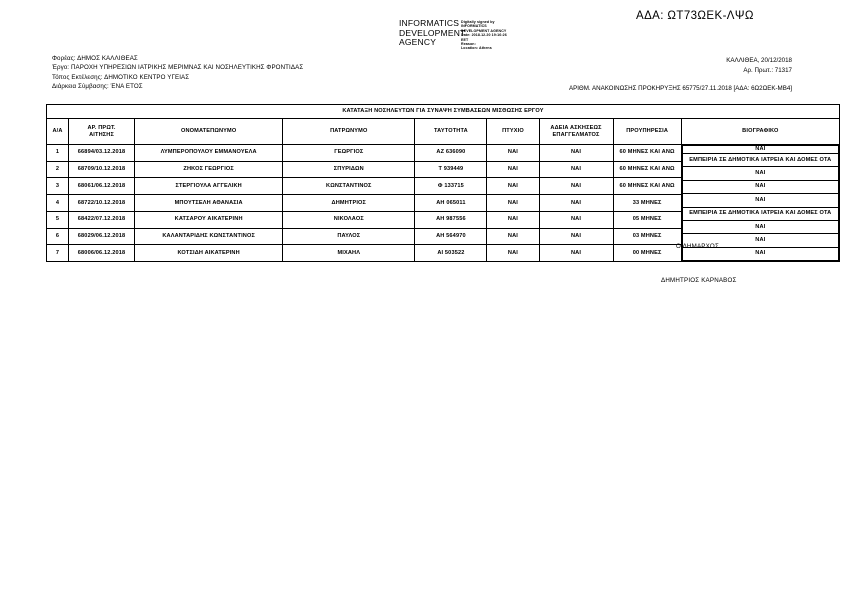  Describe the element at coordinates (647, 236) in the screenshot. I see `cell-experience: 03 ΜΗΝΕΣ` at that location.